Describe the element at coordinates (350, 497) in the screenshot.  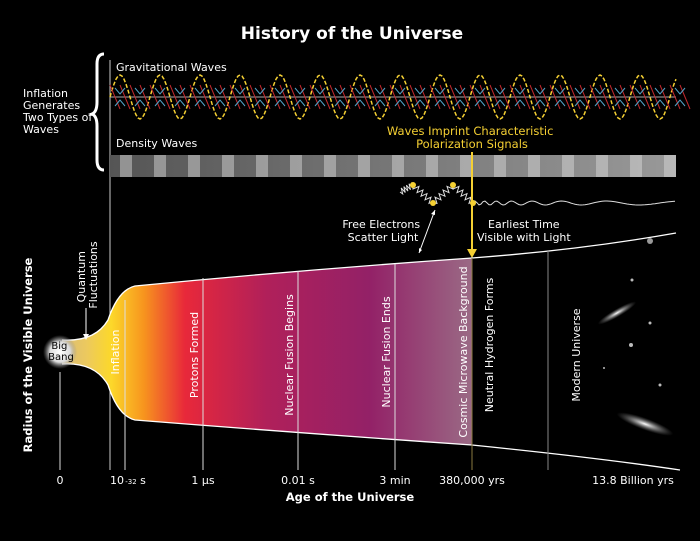
I see `x-axis-label: Age of the Universe` at that location.